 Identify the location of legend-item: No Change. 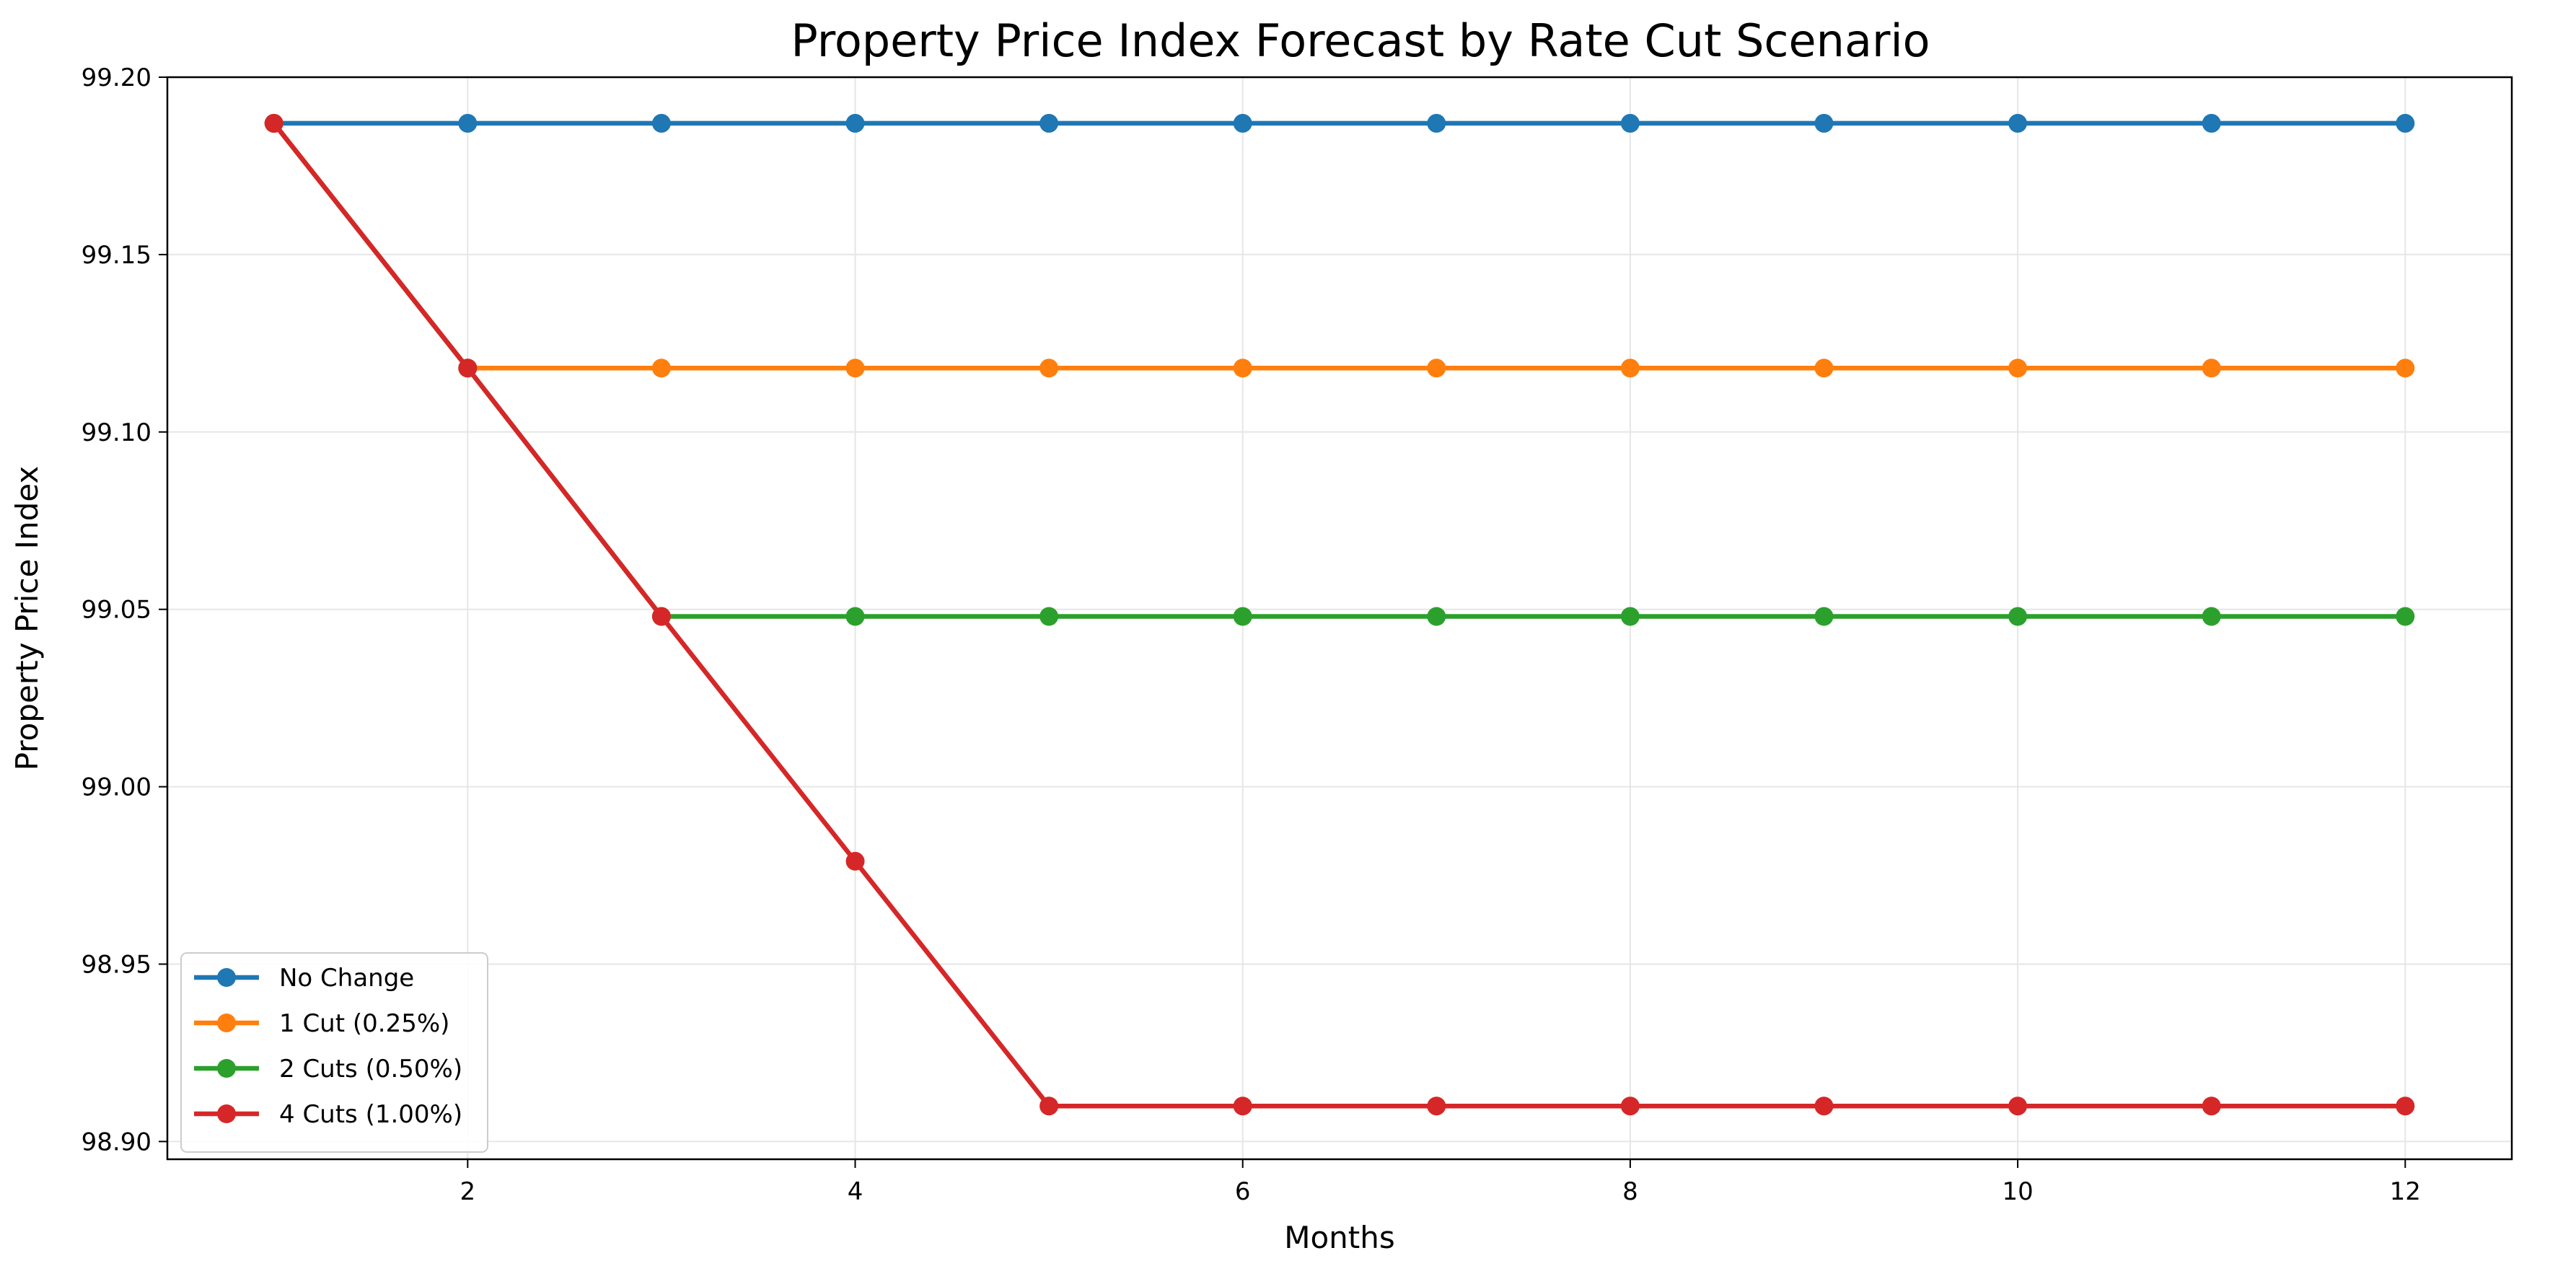
(304, 979).